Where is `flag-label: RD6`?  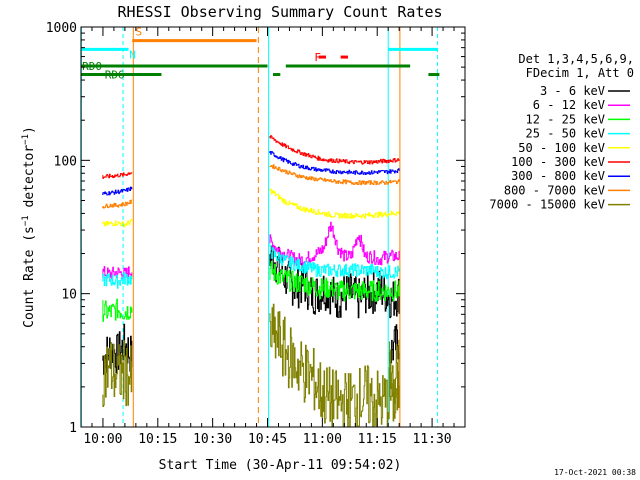 flag-label: RD6 is located at coordinates (115, 75).